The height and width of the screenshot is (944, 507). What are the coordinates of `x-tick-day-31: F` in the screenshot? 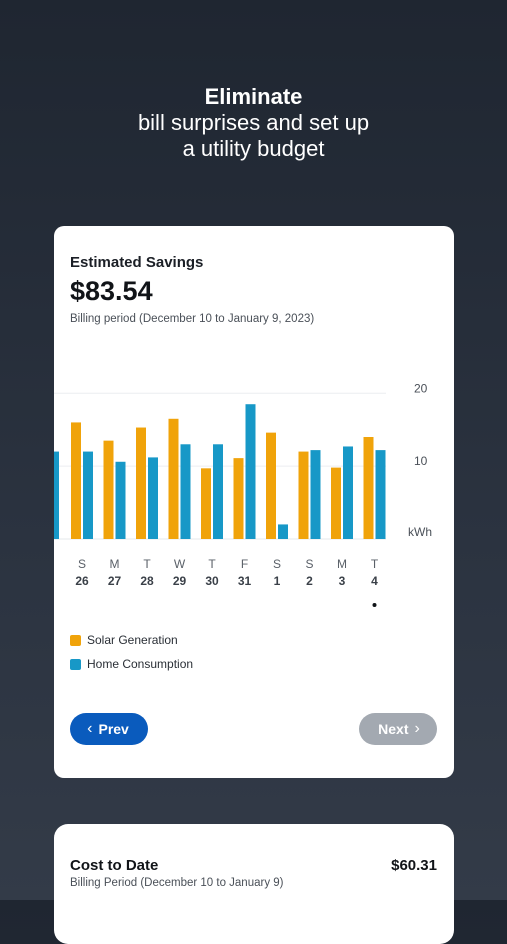 It's located at (244, 564).